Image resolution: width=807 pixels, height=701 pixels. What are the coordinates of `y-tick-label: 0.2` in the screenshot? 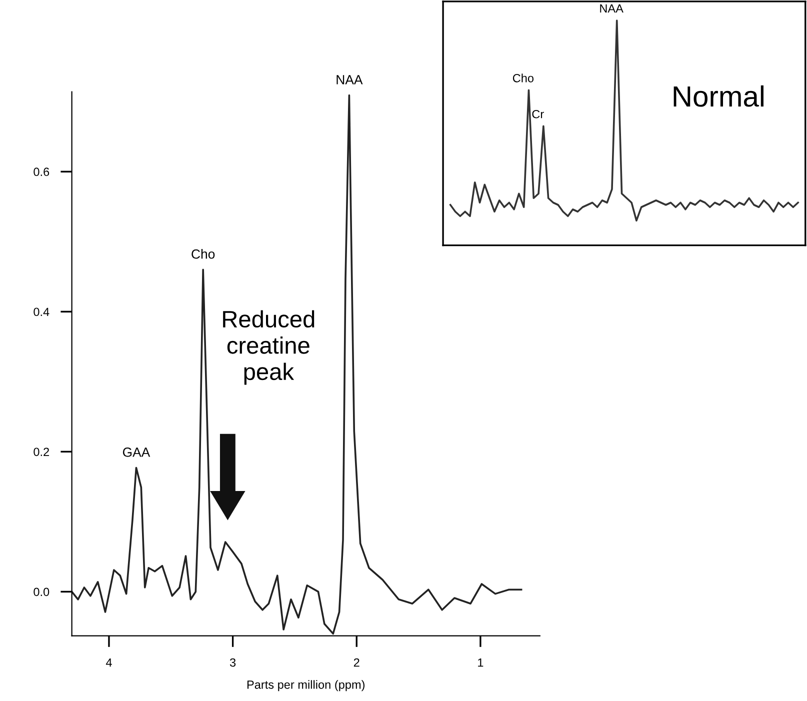 It's located at (42, 452).